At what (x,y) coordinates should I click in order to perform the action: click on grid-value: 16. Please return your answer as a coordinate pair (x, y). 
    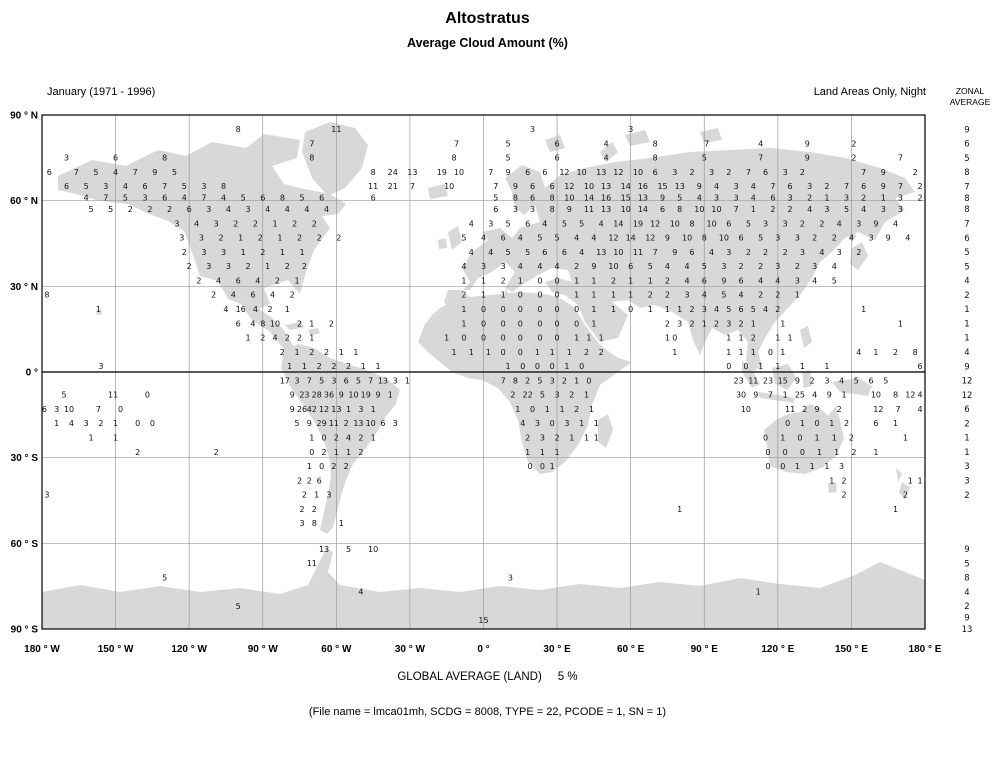
    Looking at the image, I should click on (643, 186).